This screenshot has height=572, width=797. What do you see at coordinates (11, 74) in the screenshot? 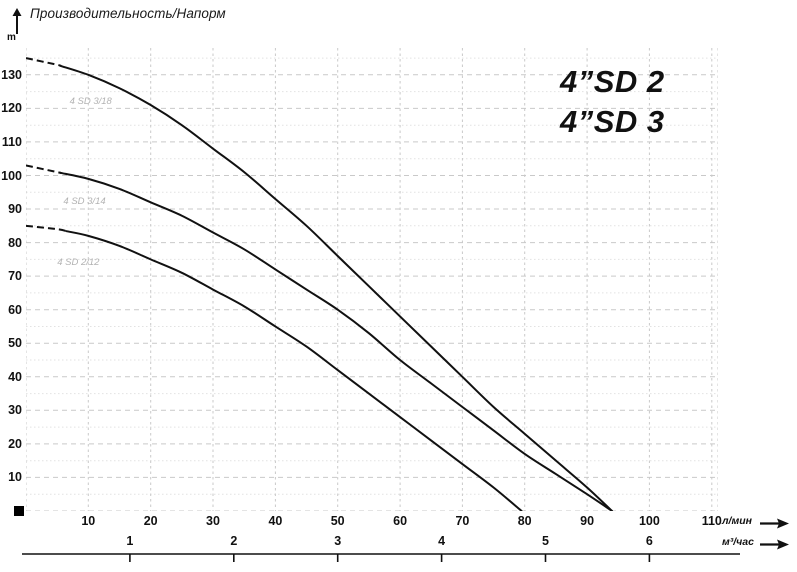
I see `y-axis-tick-label: 130` at bounding box center [11, 74].